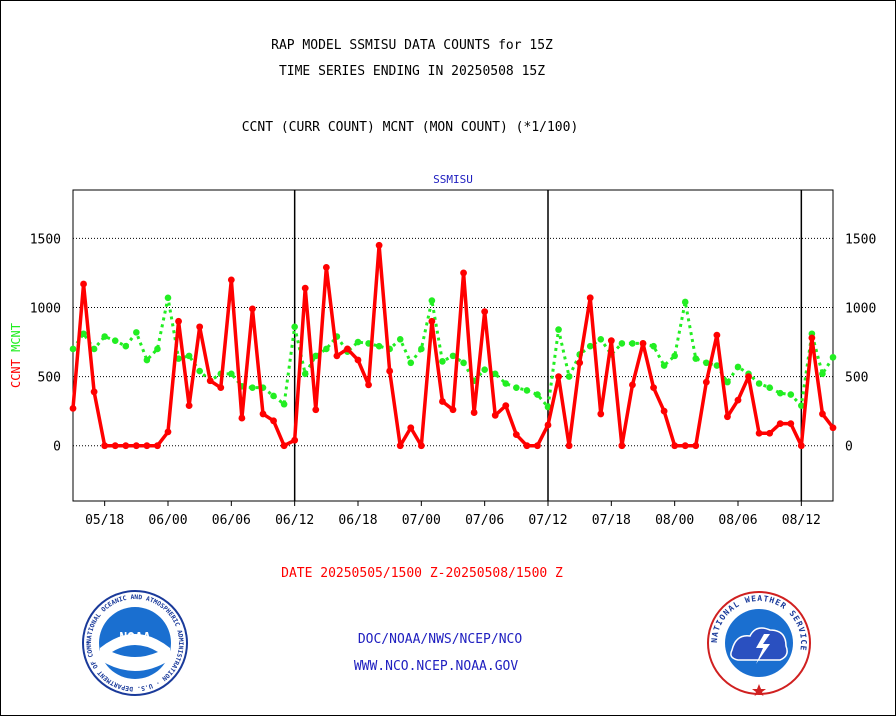 This screenshot has width=896, height=716. I want to click on url-line: WWW.NCO.NCEP.NOAA.GOV, so click(436, 666).